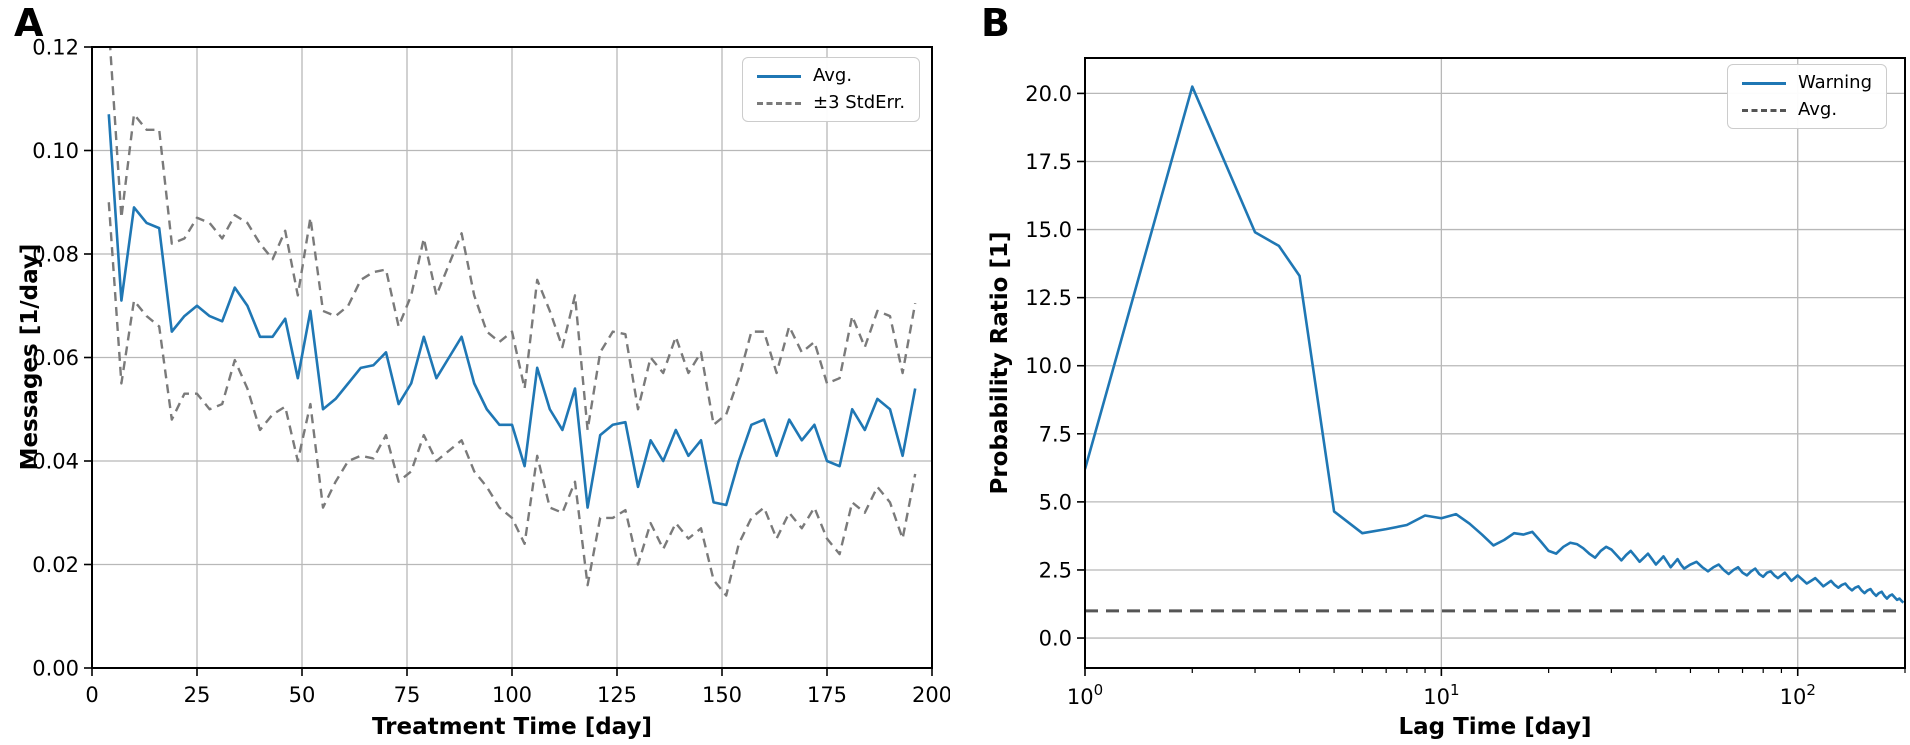 This screenshot has width=1910, height=745. I want to click on panel-a-xaxis-label: Treatment Time [day], so click(512, 727).